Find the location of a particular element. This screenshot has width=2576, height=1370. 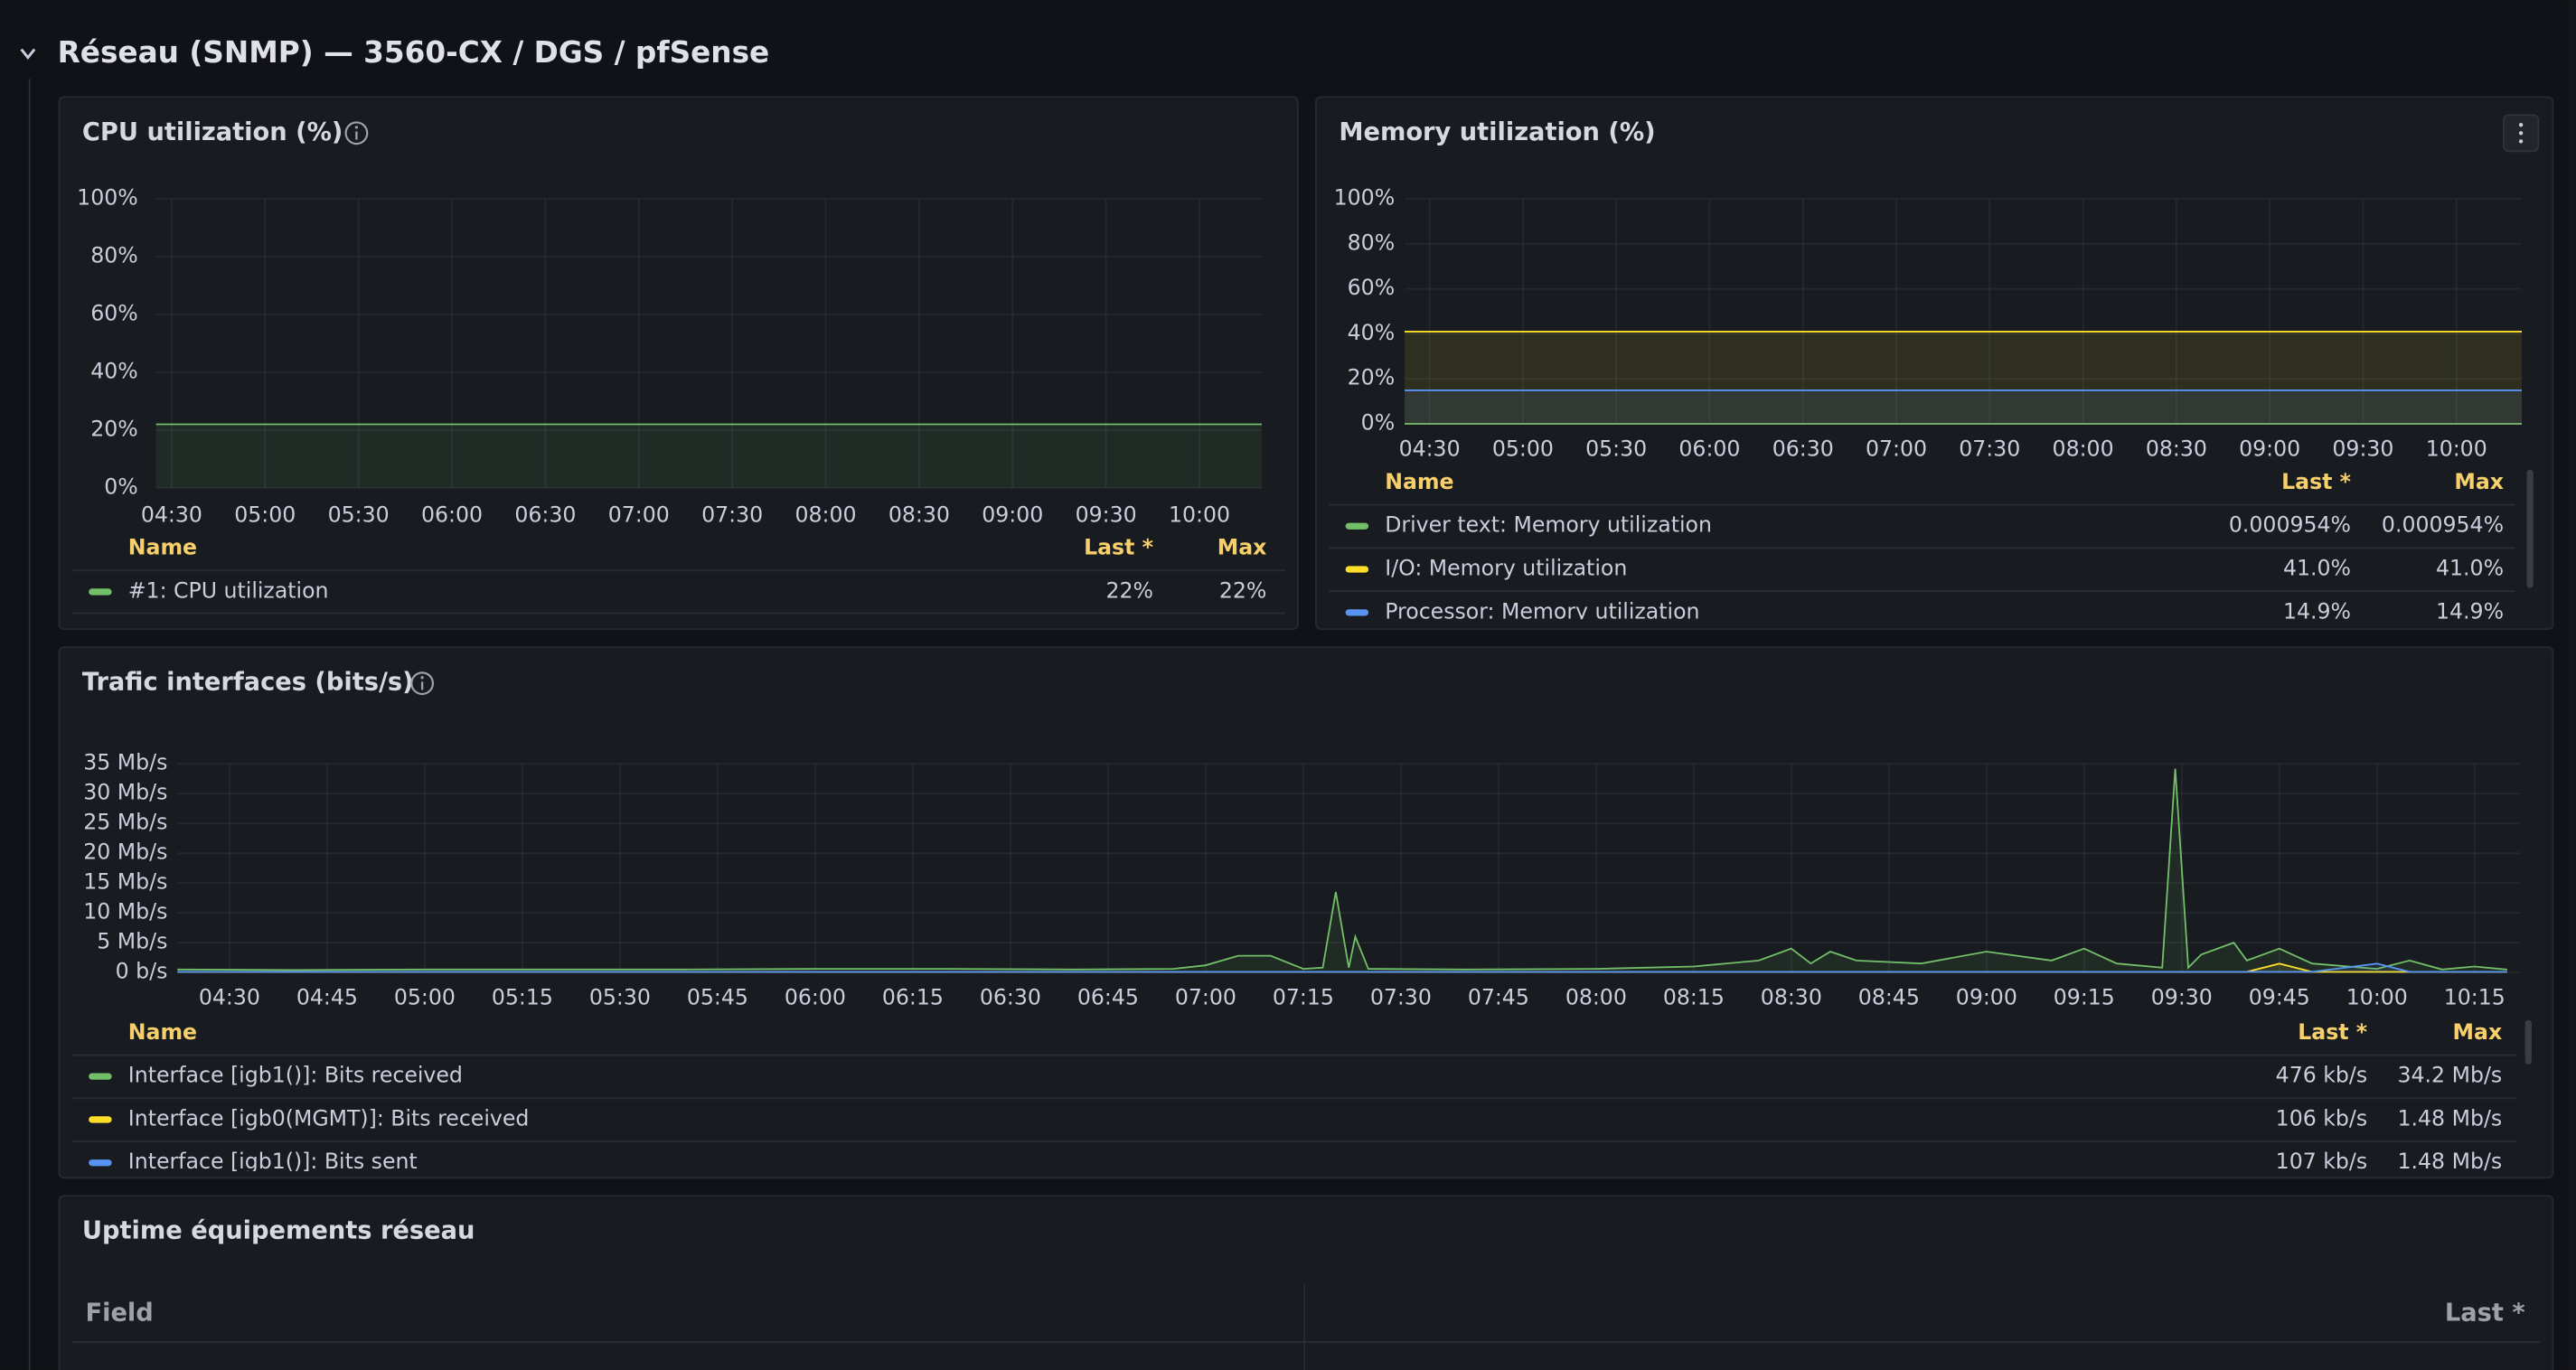

x-tick-label: 04:45 is located at coordinates (327, 997).